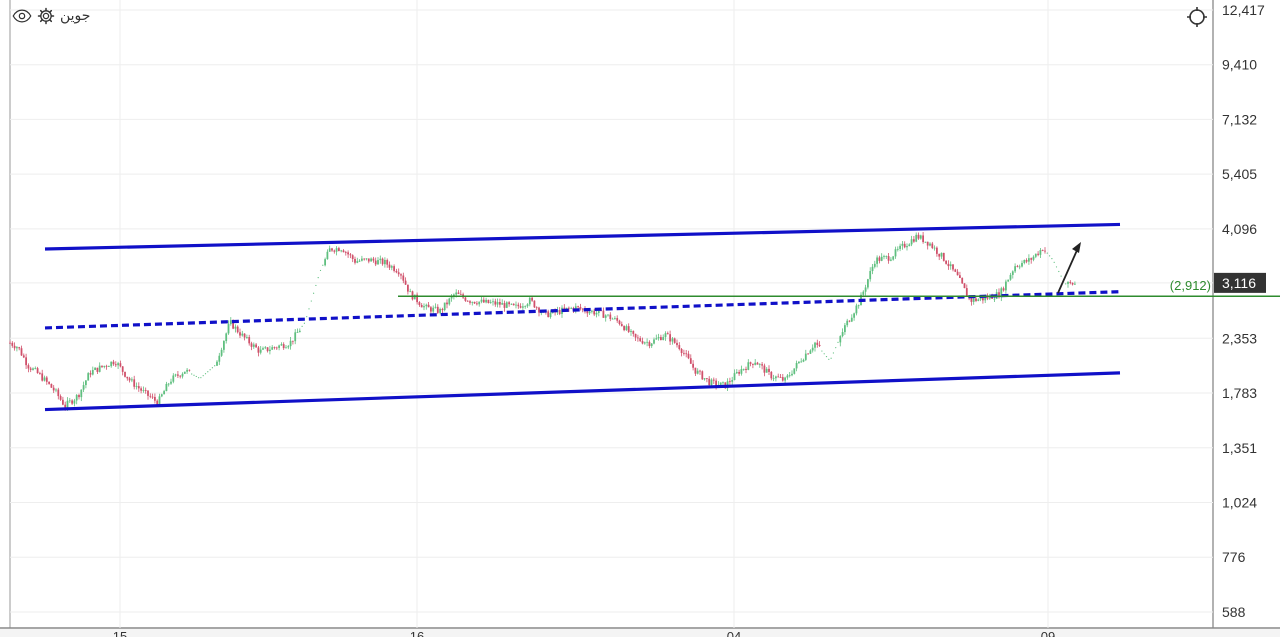 This screenshot has width=1280, height=637. Describe the element at coordinates (582, 391) in the screenshot. I see `channel-lower-line` at that location.